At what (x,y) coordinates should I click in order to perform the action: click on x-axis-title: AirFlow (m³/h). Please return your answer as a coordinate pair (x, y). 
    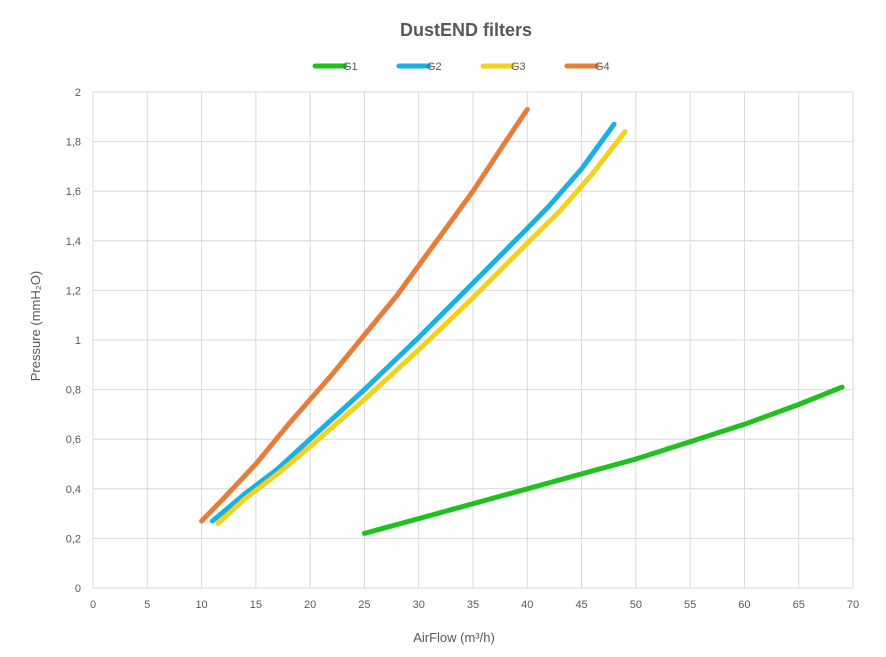
    Looking at the image, I should click on (454, 637).